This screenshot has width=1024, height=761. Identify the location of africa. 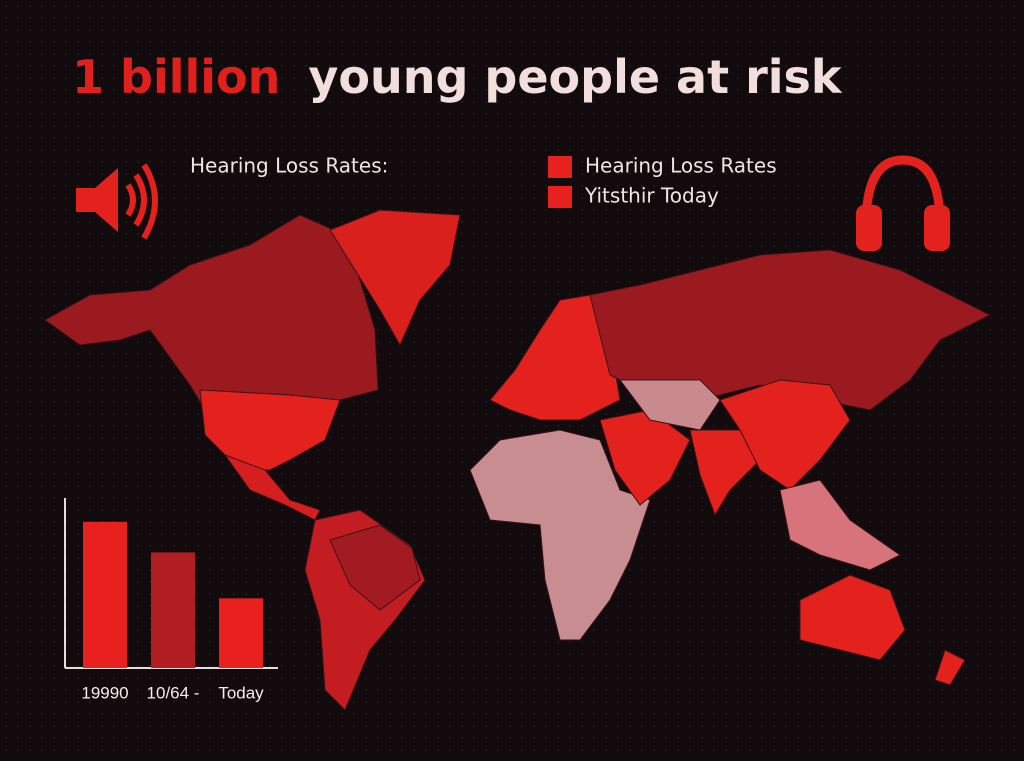
(560, 535).